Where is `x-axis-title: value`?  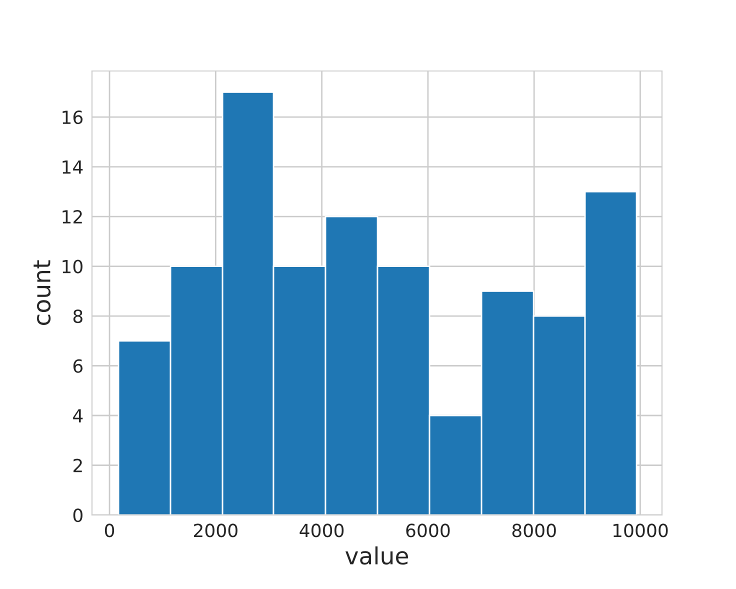
x-axis-title: value is located at coordinates (376, 555).